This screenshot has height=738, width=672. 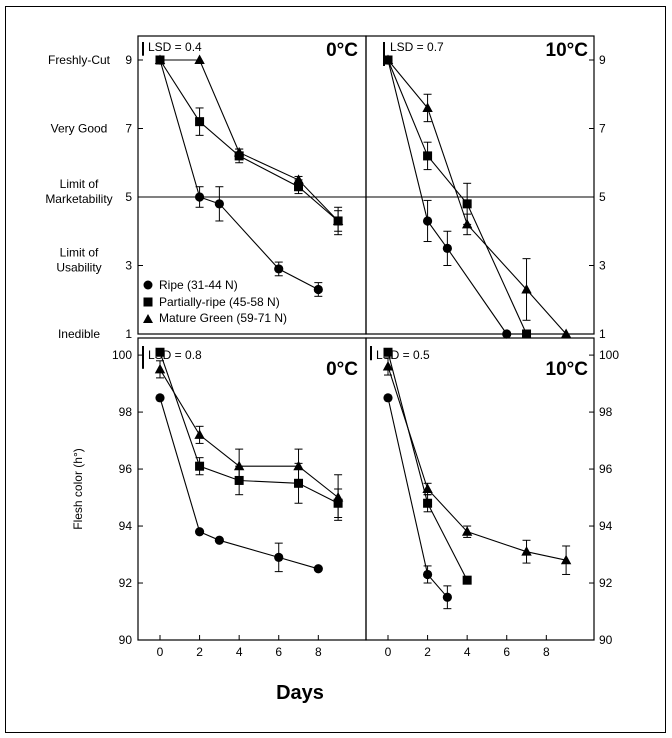 I want to click on y-tick-label-left: 98, so click(x=126, y=412).